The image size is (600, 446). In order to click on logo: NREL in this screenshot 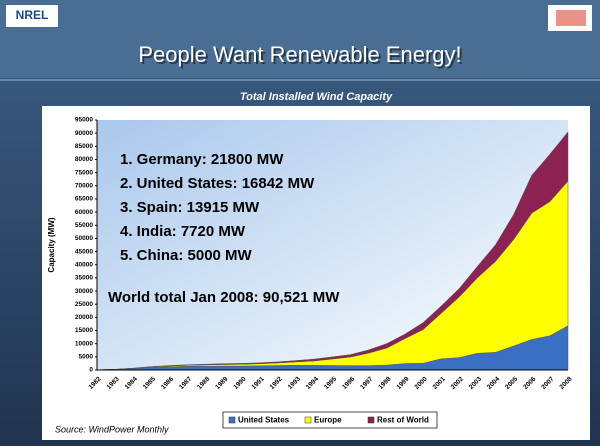, I will do `click(32, 15)`.